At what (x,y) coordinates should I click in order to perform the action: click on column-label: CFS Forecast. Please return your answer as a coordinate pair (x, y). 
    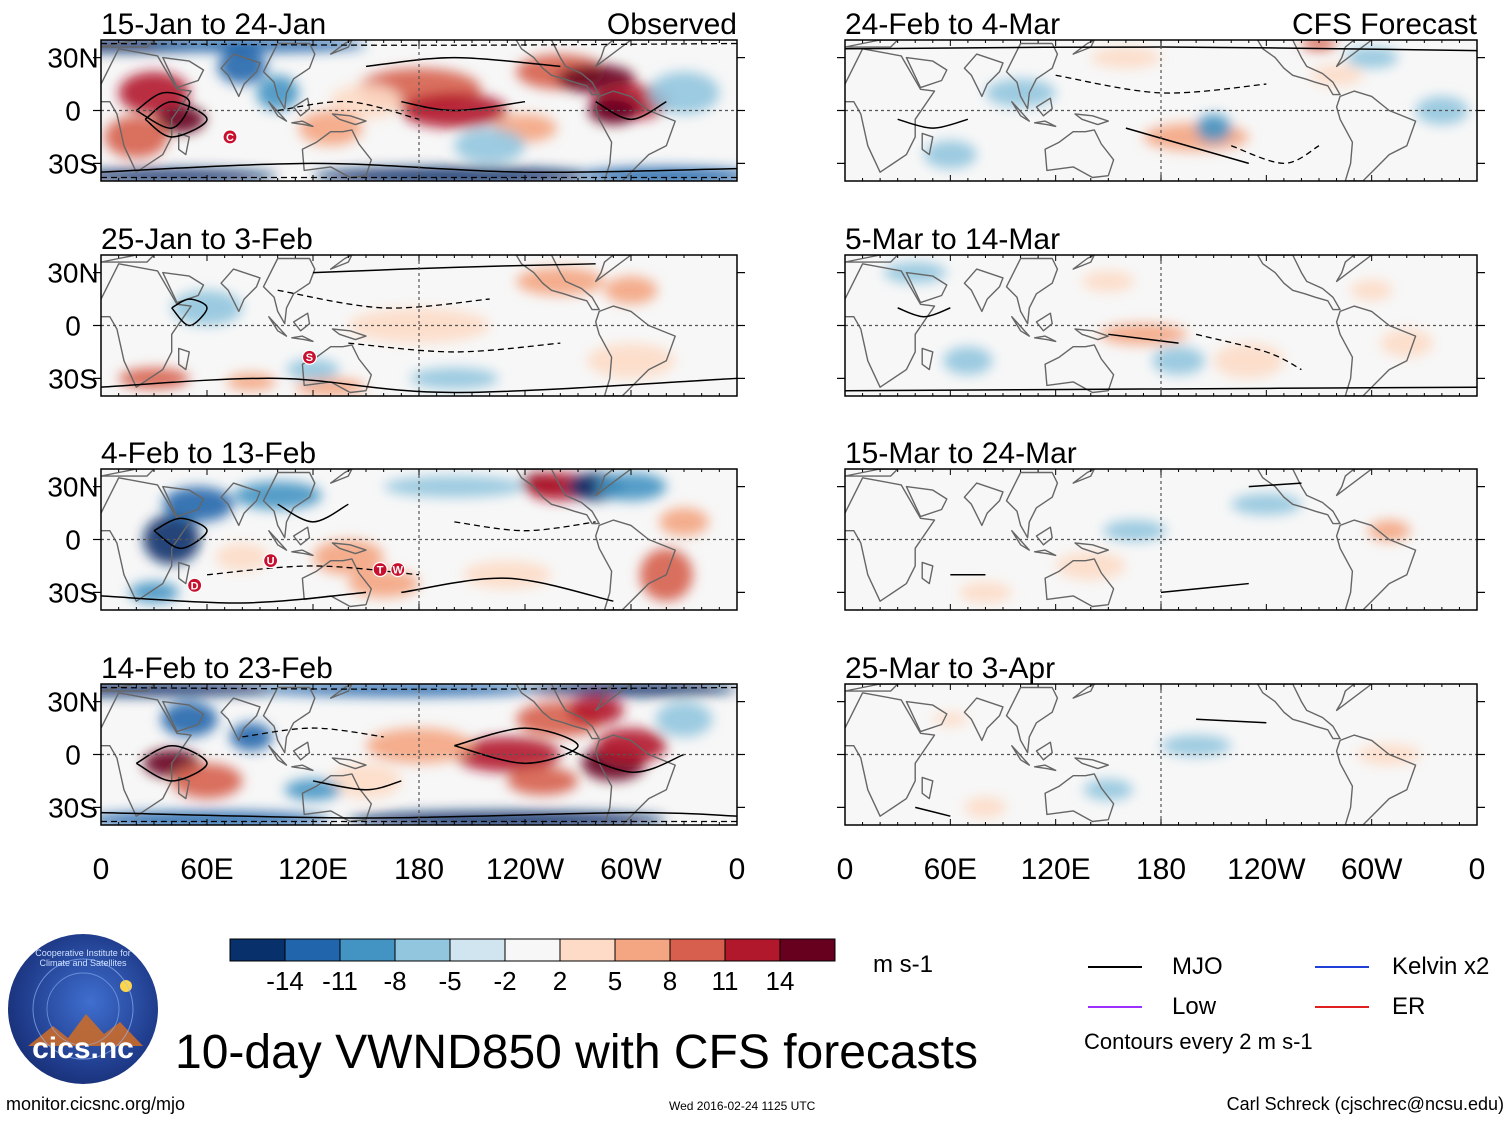
    Looking at the image, I should click on (1385, 24).